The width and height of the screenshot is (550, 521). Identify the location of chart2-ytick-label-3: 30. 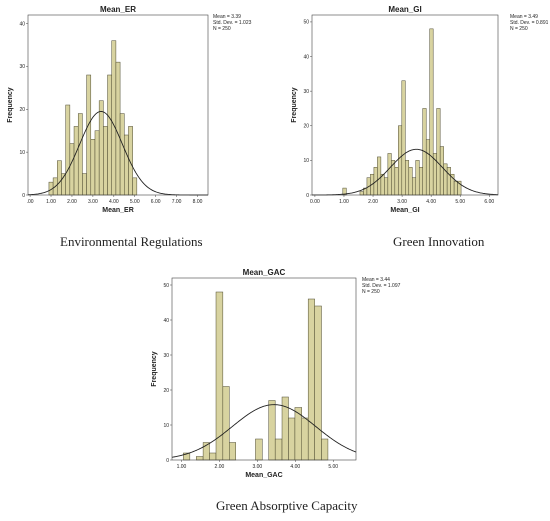
(306, 92).